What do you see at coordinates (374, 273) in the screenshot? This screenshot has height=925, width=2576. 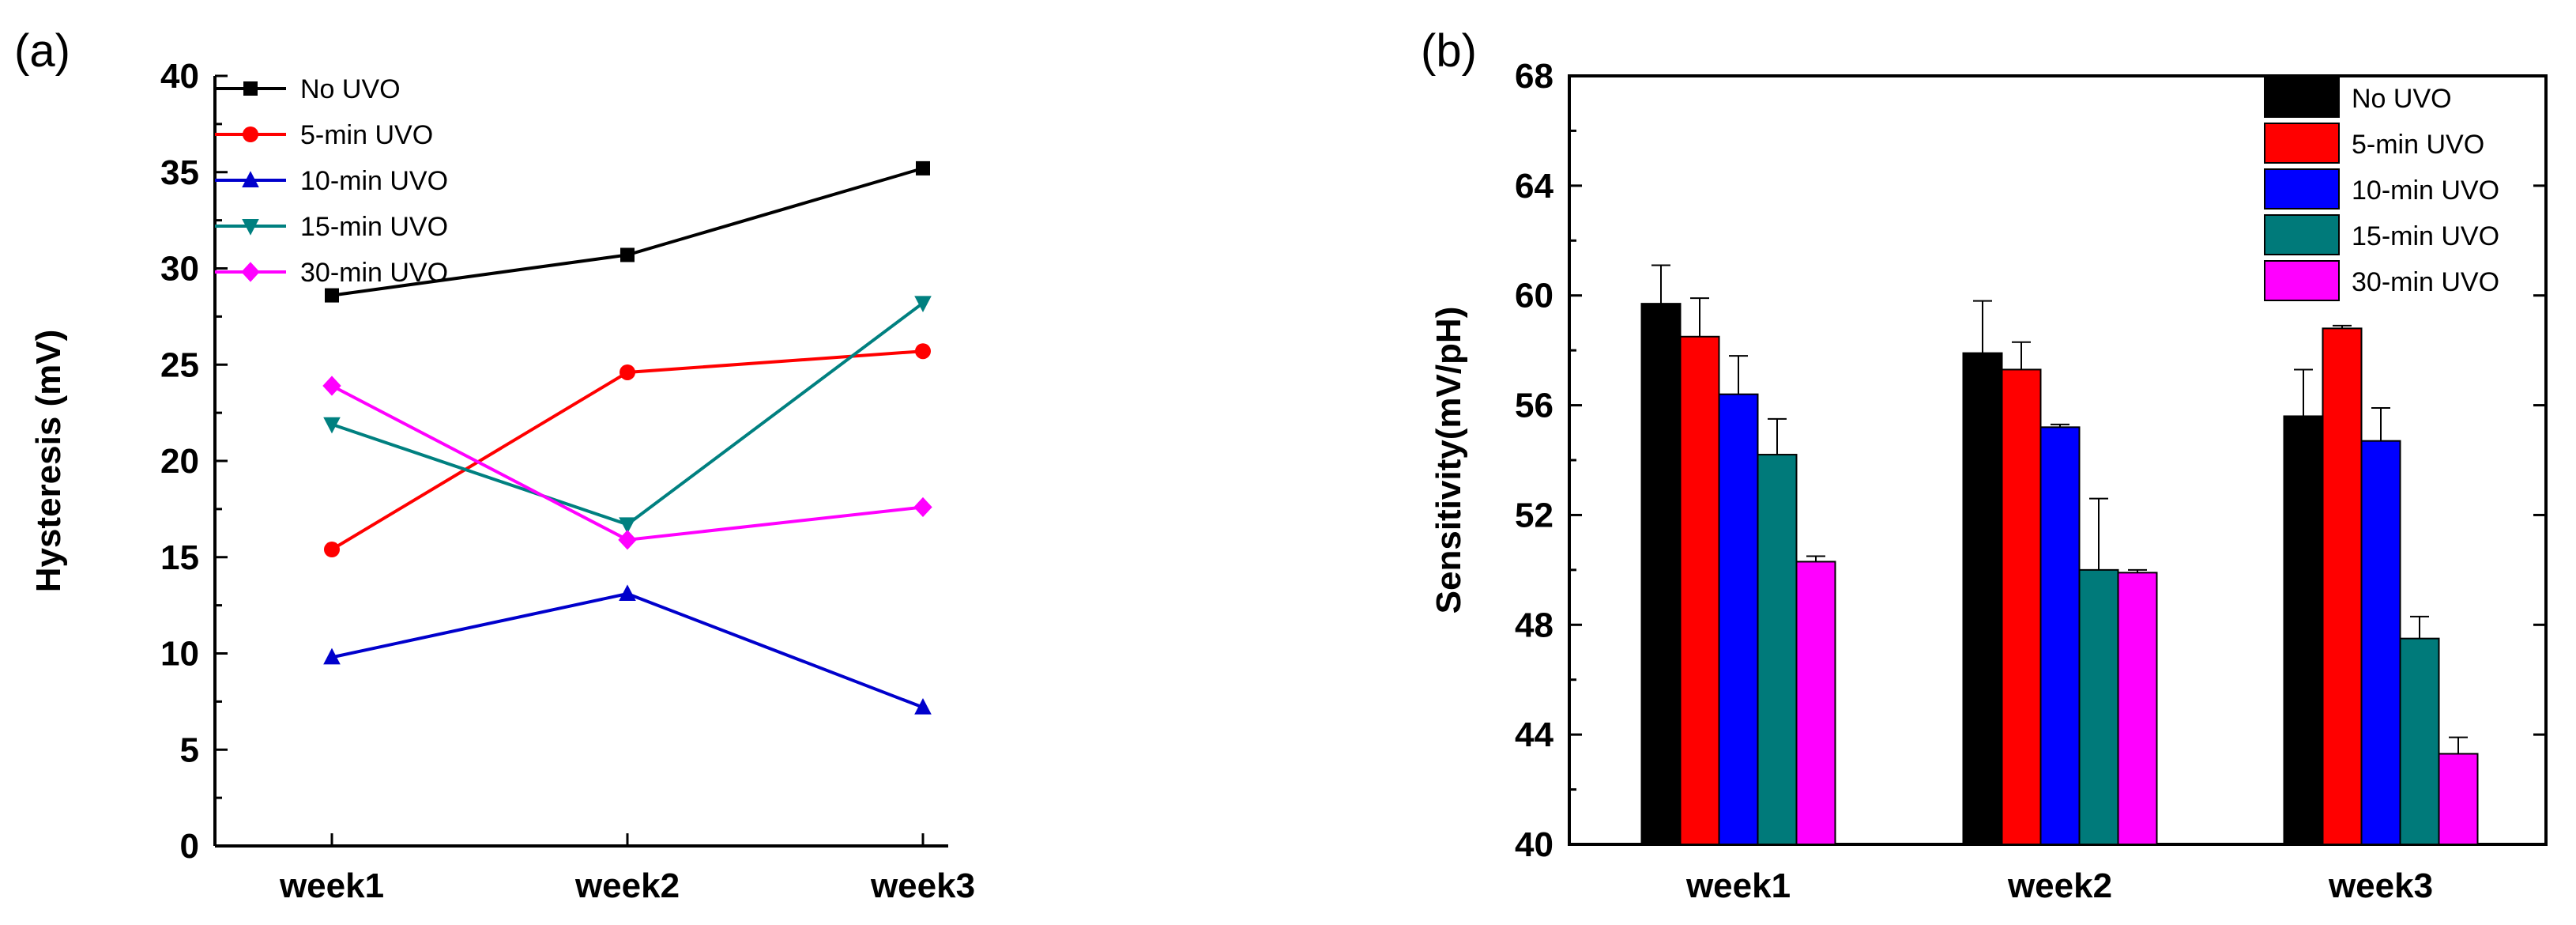 I see `legend-label-a: 30-min UVO` at bounding box center [374, 273].